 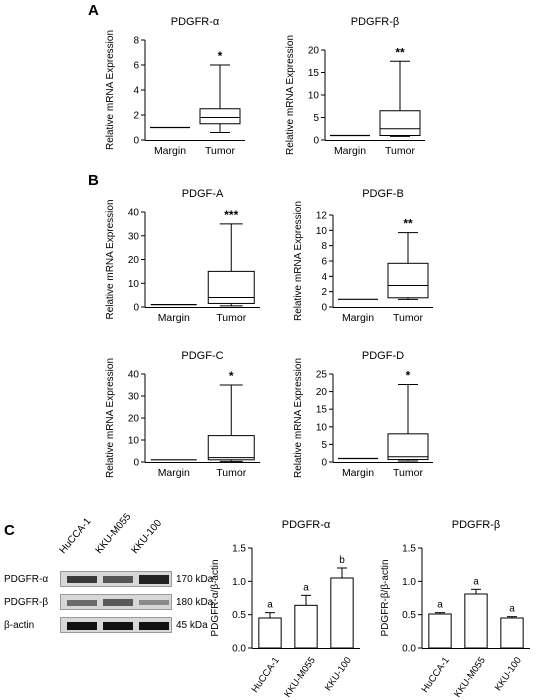 I want to click on panel-label-a: A, so click(x=93, y=10).